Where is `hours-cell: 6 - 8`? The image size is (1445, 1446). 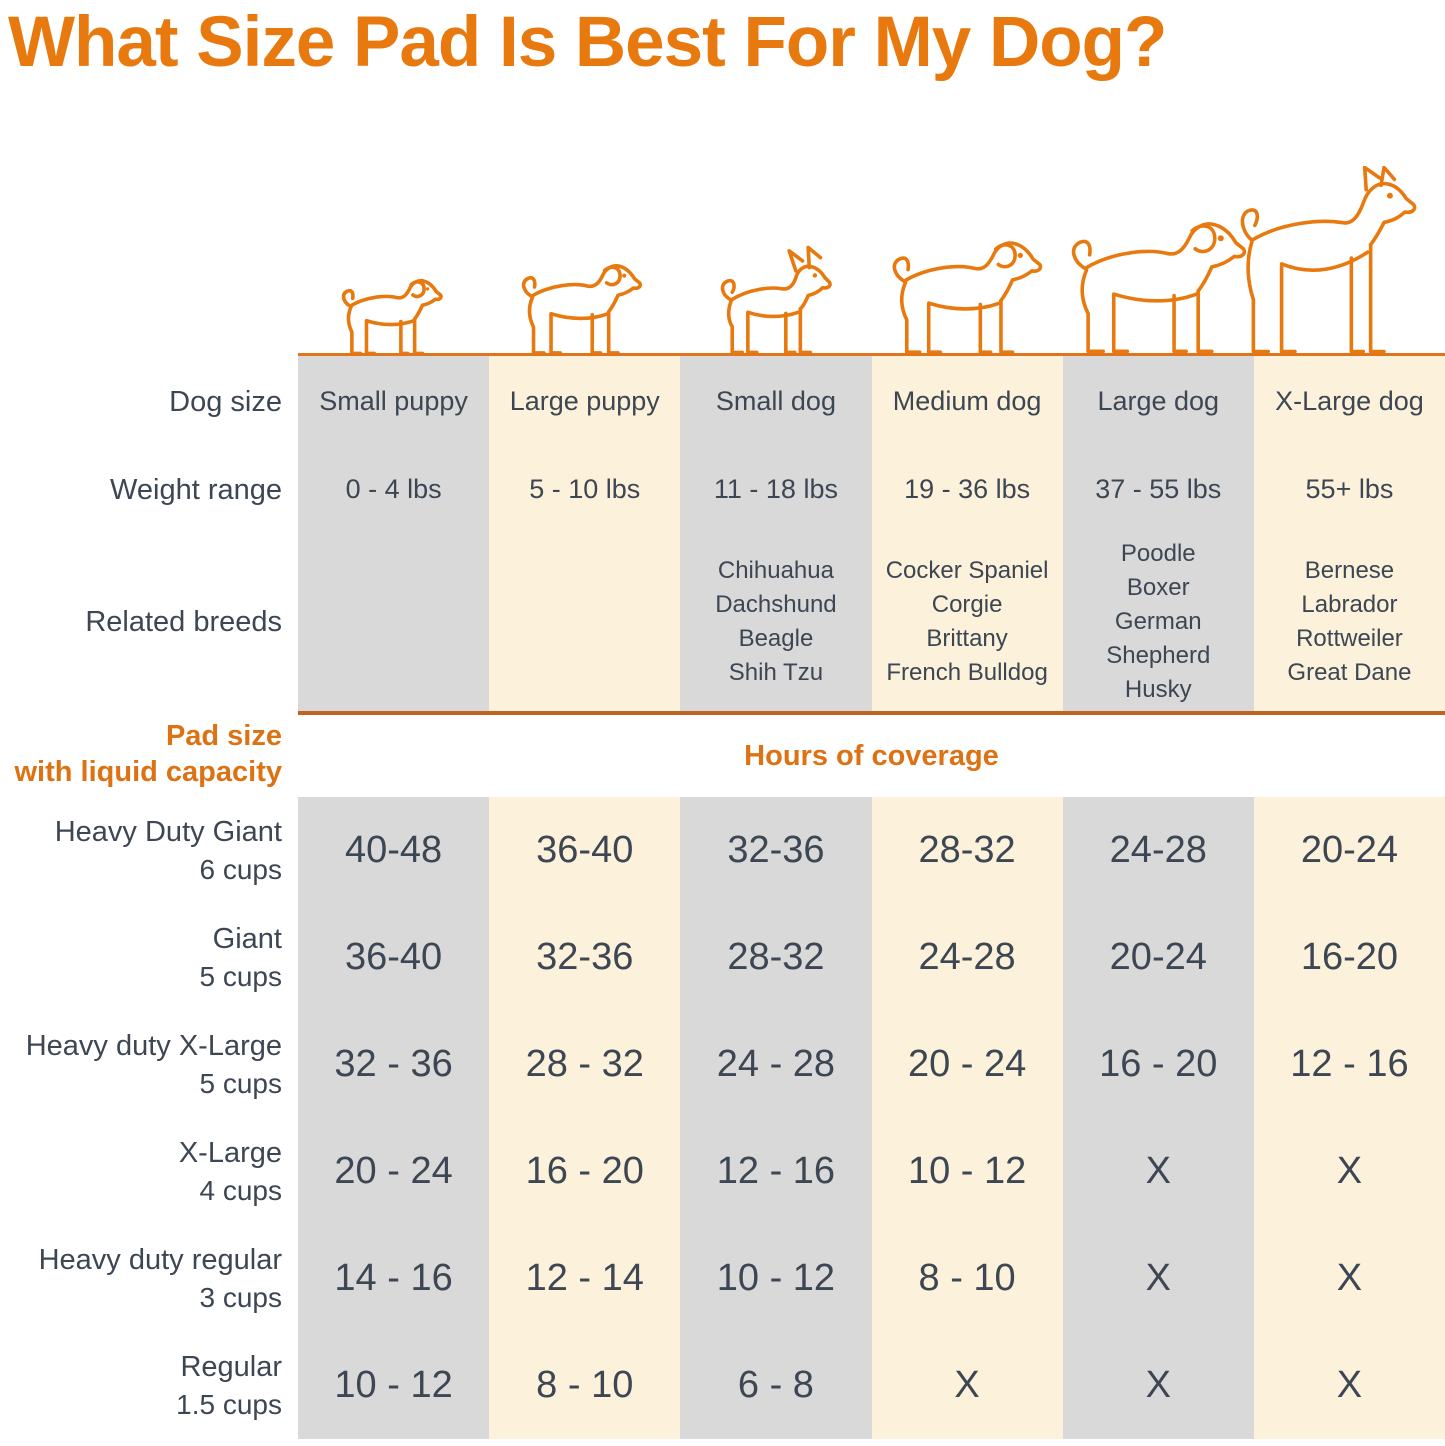 hours-cell: 6 - 8 is located at coordinates (776, 1385).